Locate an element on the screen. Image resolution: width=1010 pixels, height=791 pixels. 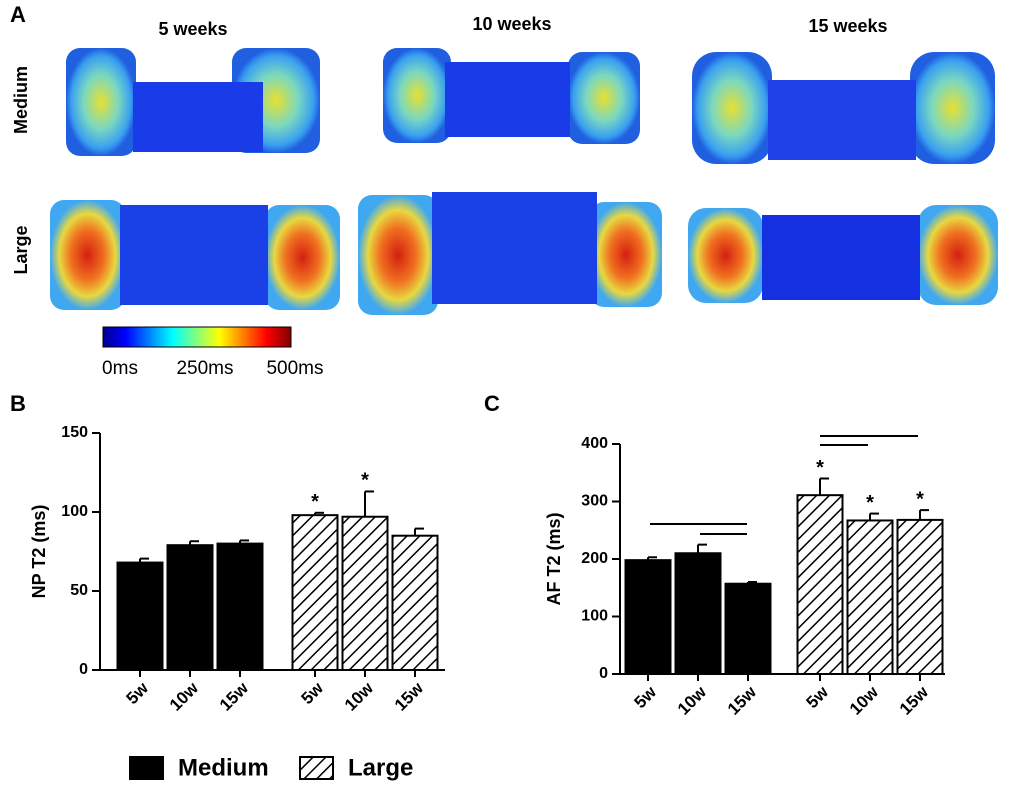
y-tick-label: 150 is located at coordinates (74, 432).